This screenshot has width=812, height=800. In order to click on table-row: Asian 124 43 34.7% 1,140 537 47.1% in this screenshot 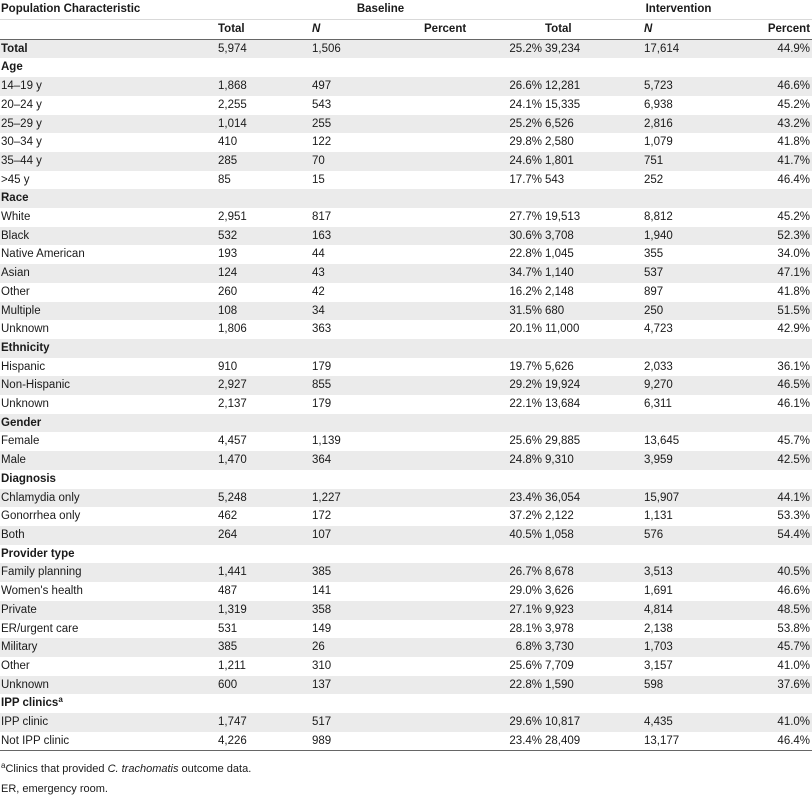, I will do `click(406, 273)`.